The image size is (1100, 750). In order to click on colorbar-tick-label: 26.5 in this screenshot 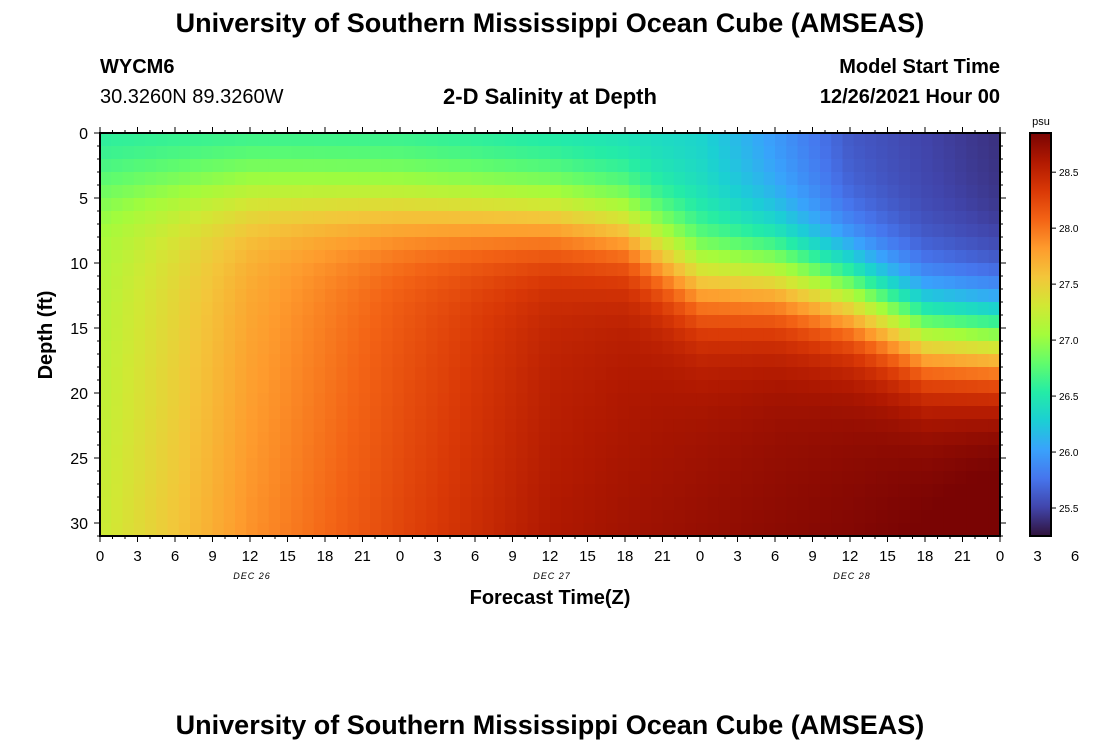, I will do `click(1069, 397)`.